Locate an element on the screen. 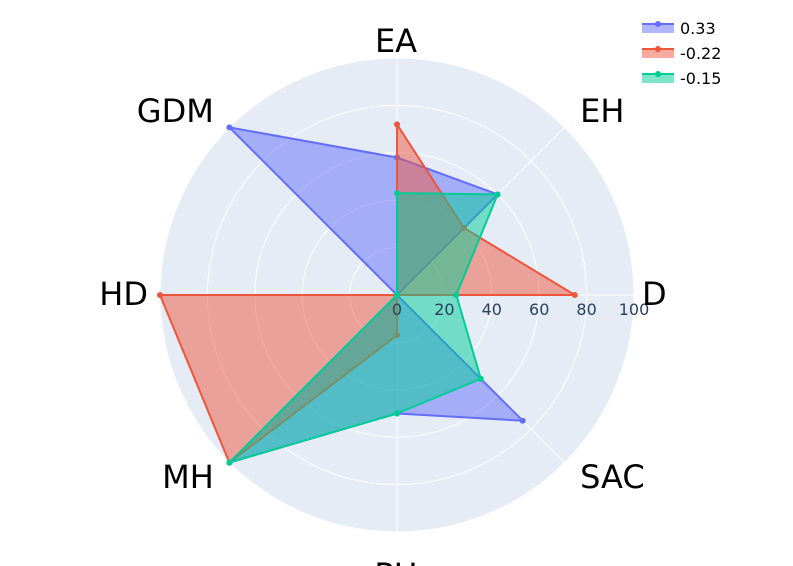 The image size is (793, 566). angular-label-mh: MH is located at coordinates (188, 477).